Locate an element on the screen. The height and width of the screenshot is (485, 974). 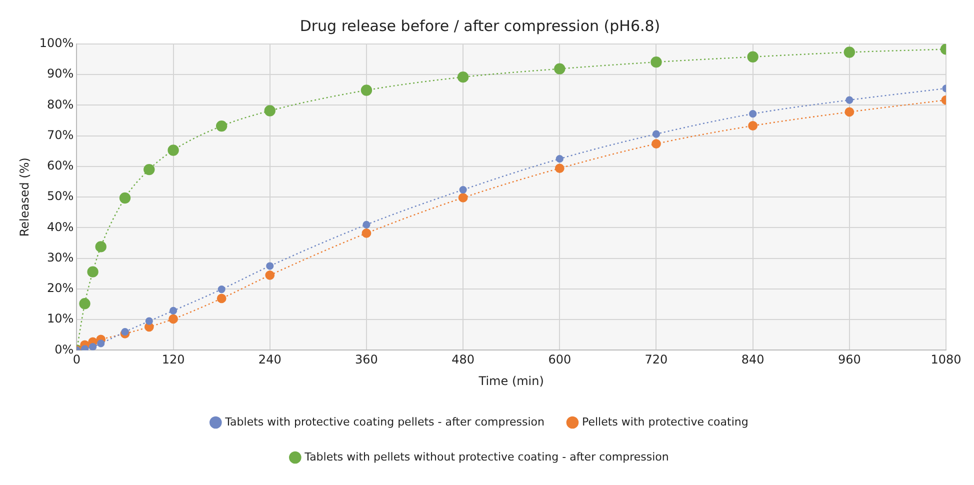
legend-label: Pellets with protective coating is located at coordinates (665, 421).